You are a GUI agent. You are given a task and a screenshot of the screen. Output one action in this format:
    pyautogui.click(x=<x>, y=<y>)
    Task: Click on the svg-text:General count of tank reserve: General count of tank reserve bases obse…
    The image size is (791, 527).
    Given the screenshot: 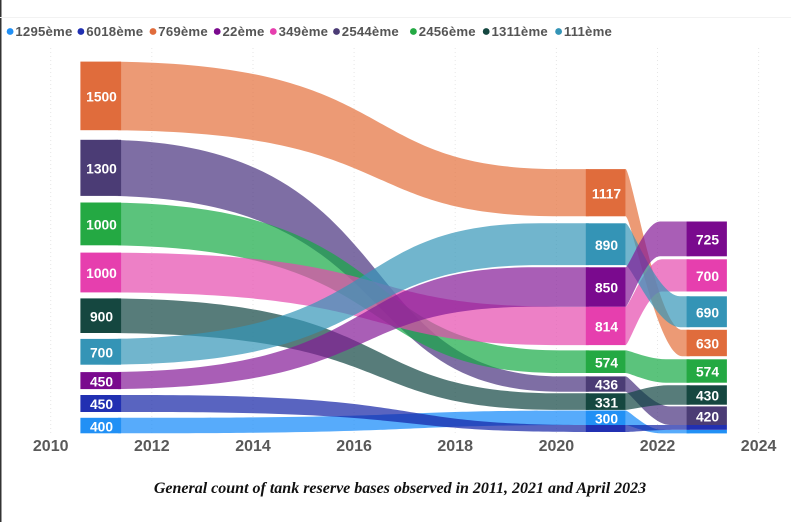 What is the action you would take?
    pyautogui.click(x=400, y=488)
    